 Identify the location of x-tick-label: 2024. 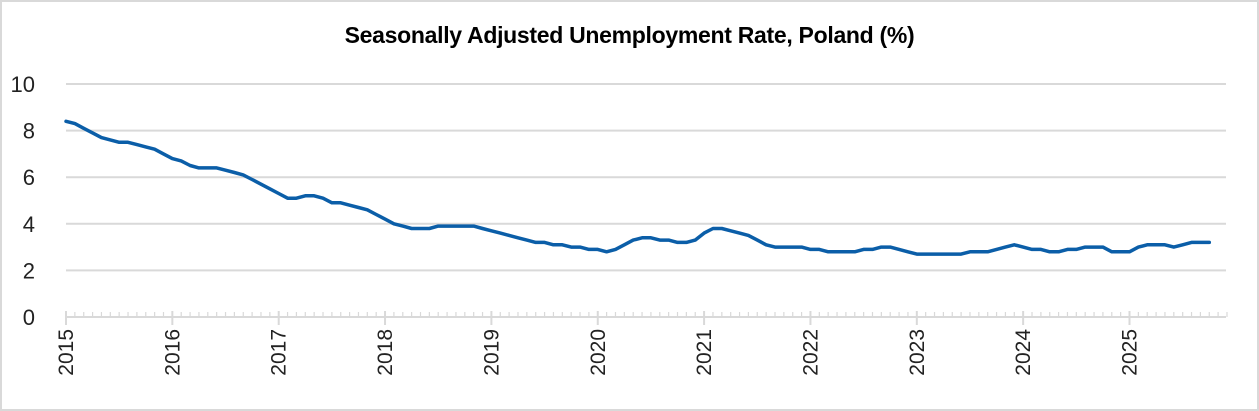
(1023, 352).